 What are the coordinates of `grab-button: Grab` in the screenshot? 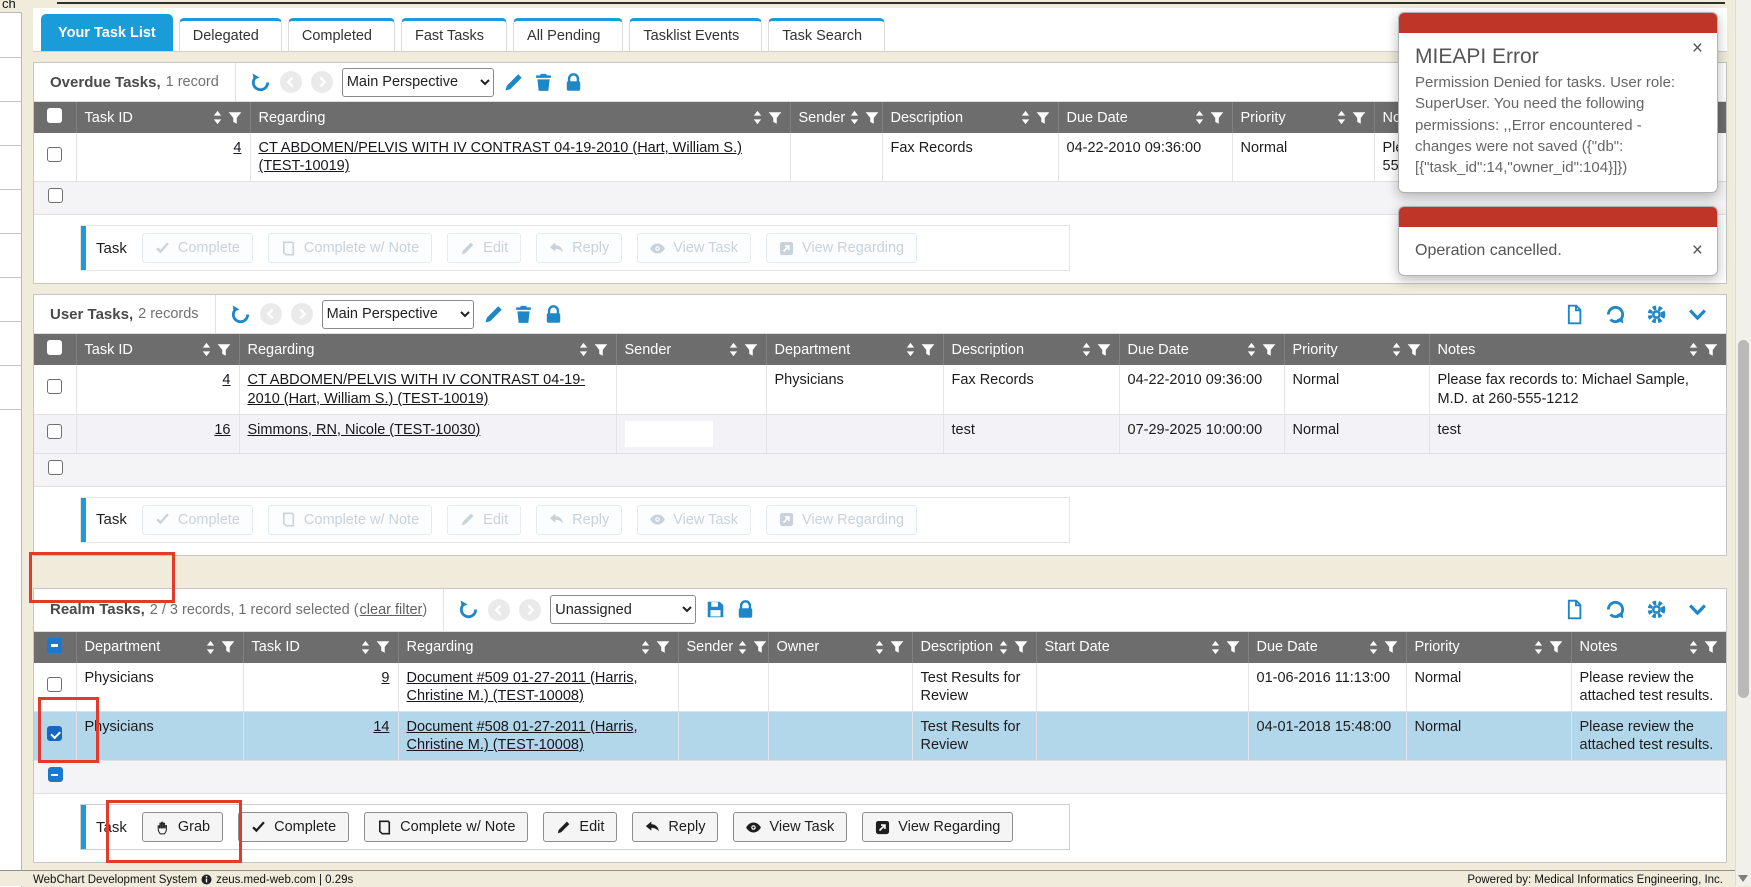 It's located at (182, 827).